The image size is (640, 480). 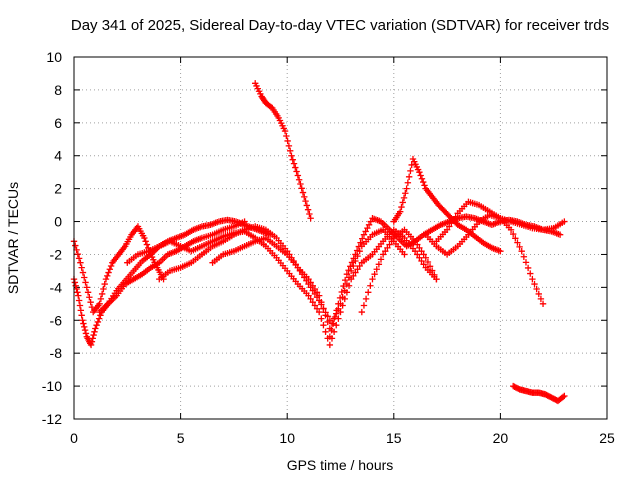 What do you see at coordinates (181, 438) in the screenshot?
I see `x-tick-label: 5` at bounding box center [181, 438].